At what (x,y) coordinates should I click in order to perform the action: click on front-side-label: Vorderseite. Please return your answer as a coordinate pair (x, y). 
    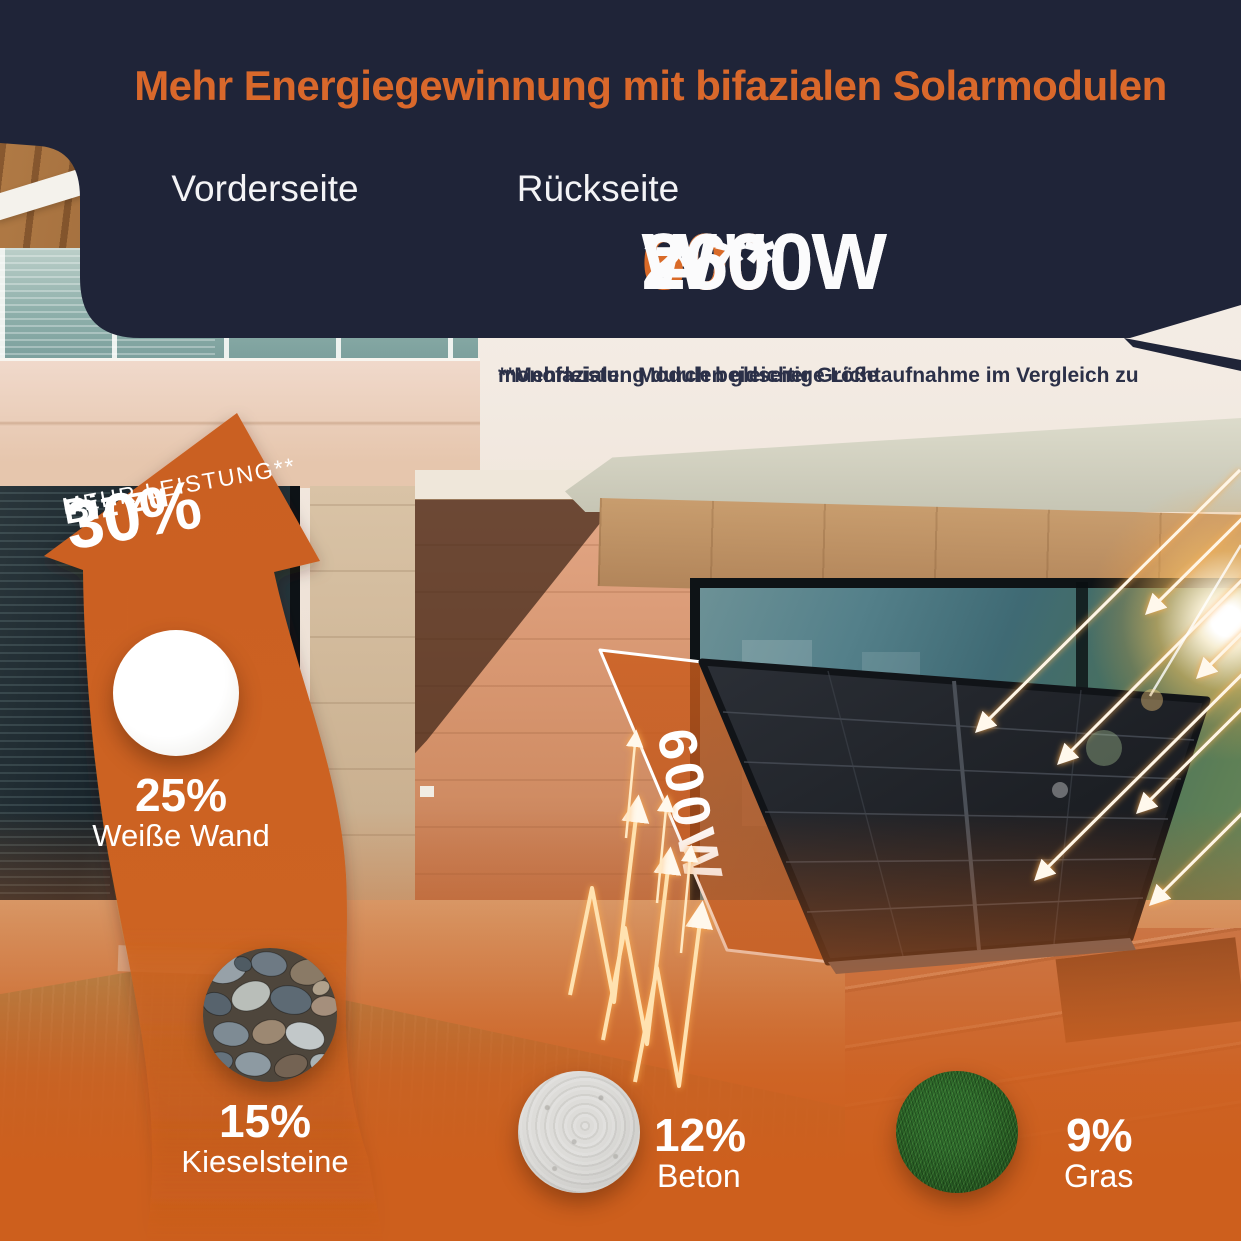
    Looking at the image, I should click on (265, 188).